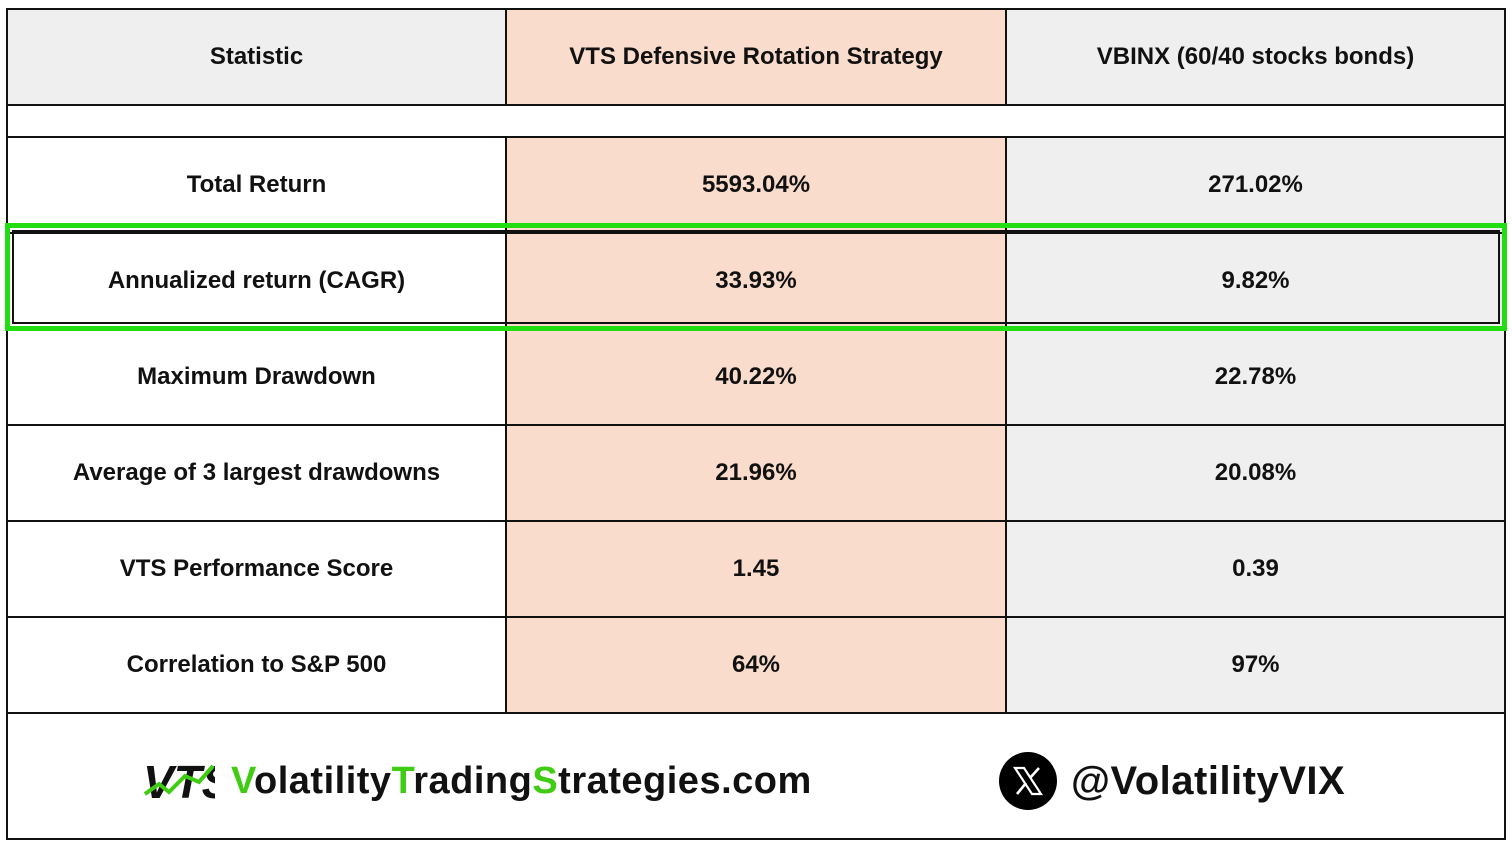 The image size is (1512, 851). I want to click on website-link: VolatilityTradingStrategies.com, so click(521, 780).